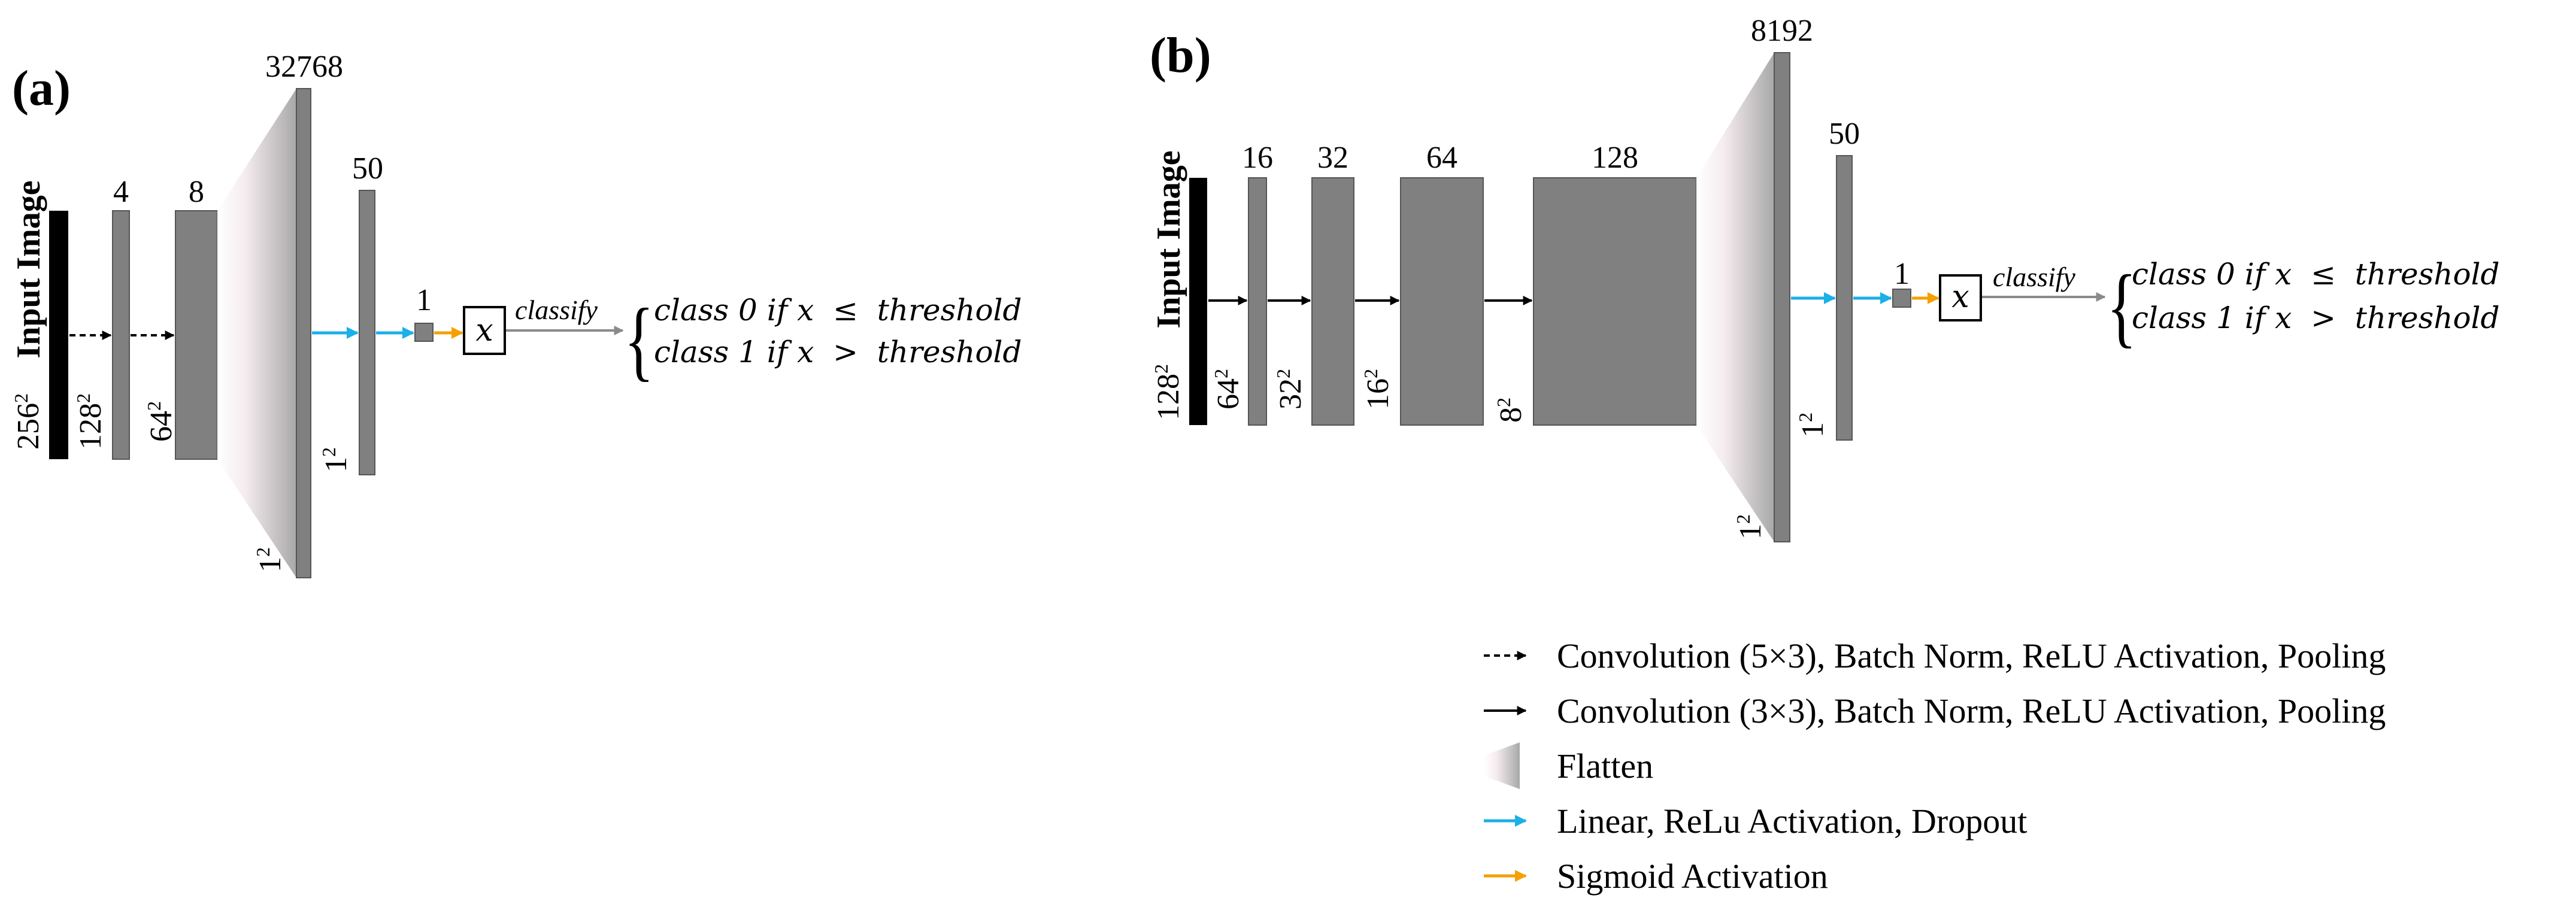  I want to click on panel-b-flatten-units: 8192, so click(1782, 31).